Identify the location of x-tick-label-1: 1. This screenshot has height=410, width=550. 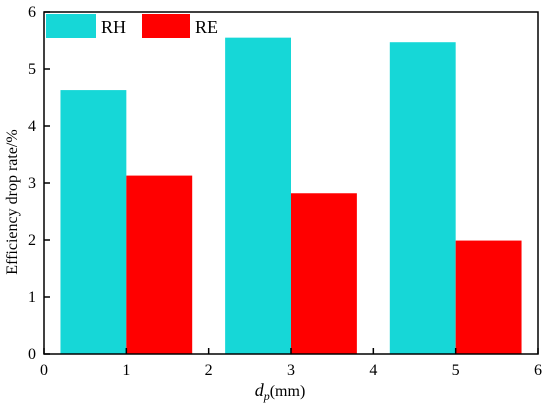
(126, 370).